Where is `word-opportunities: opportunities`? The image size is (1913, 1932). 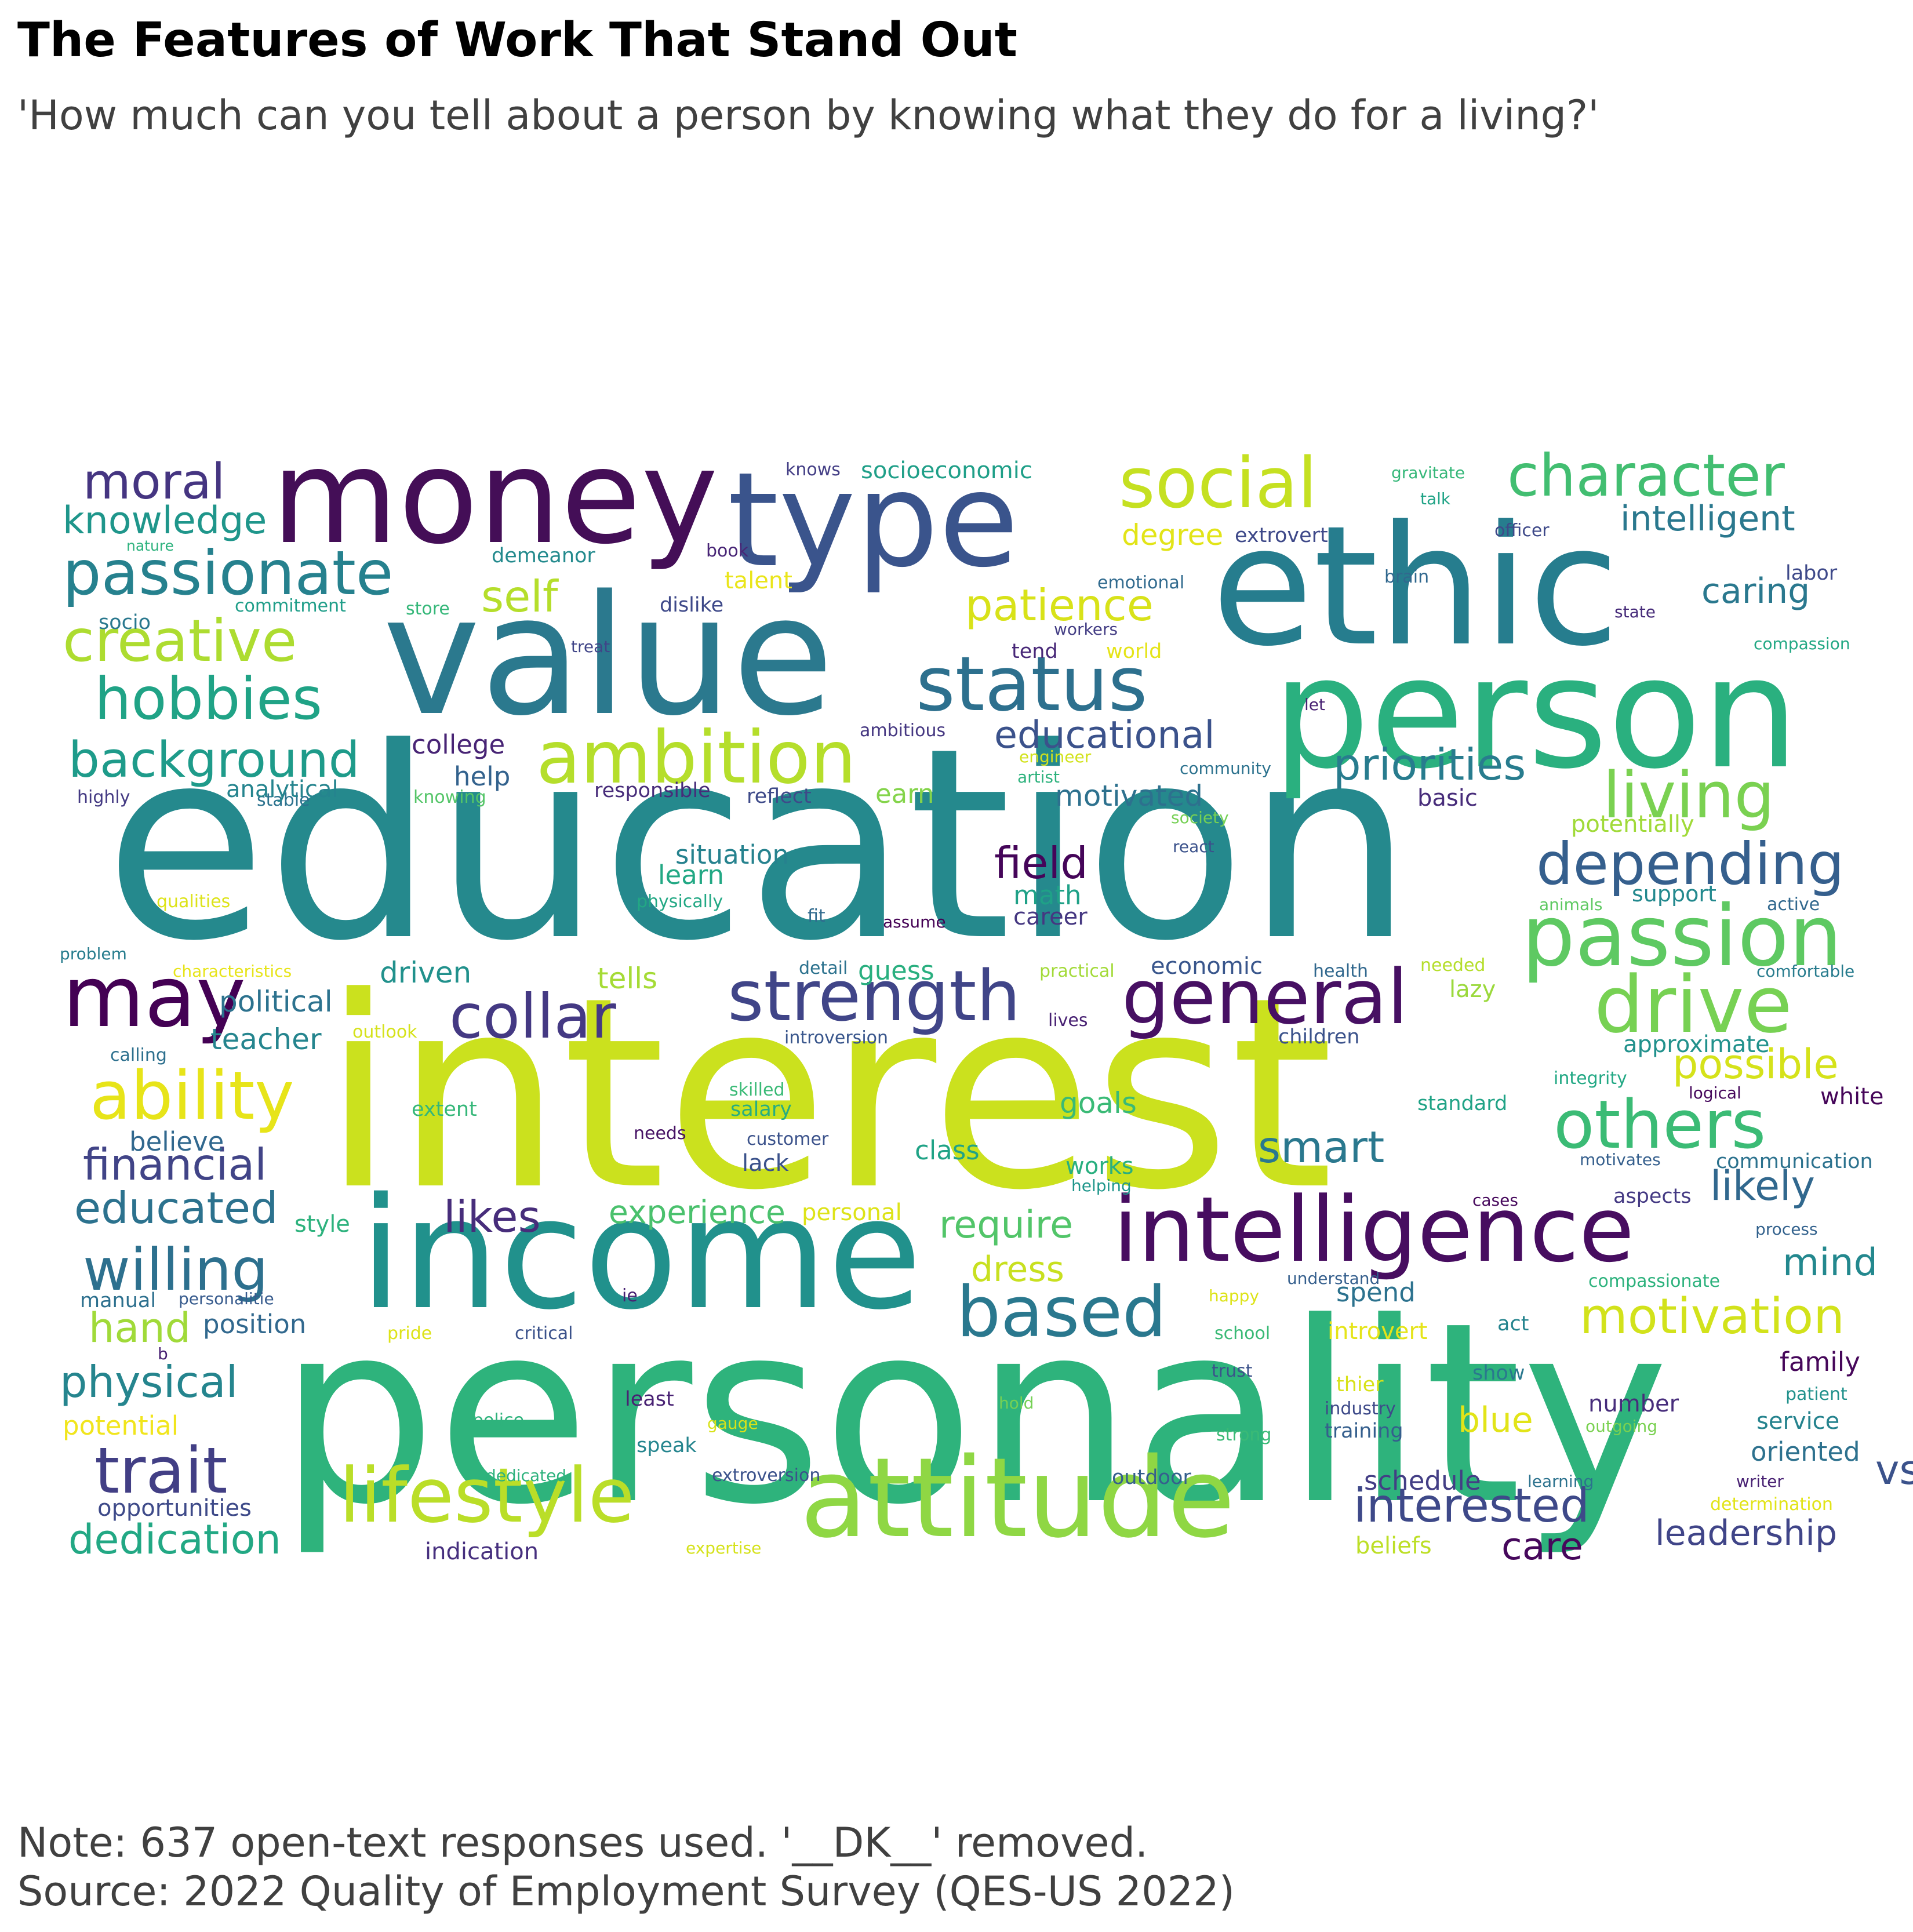
word-opportunities: opportunities is located at coordinates (174, 1508).